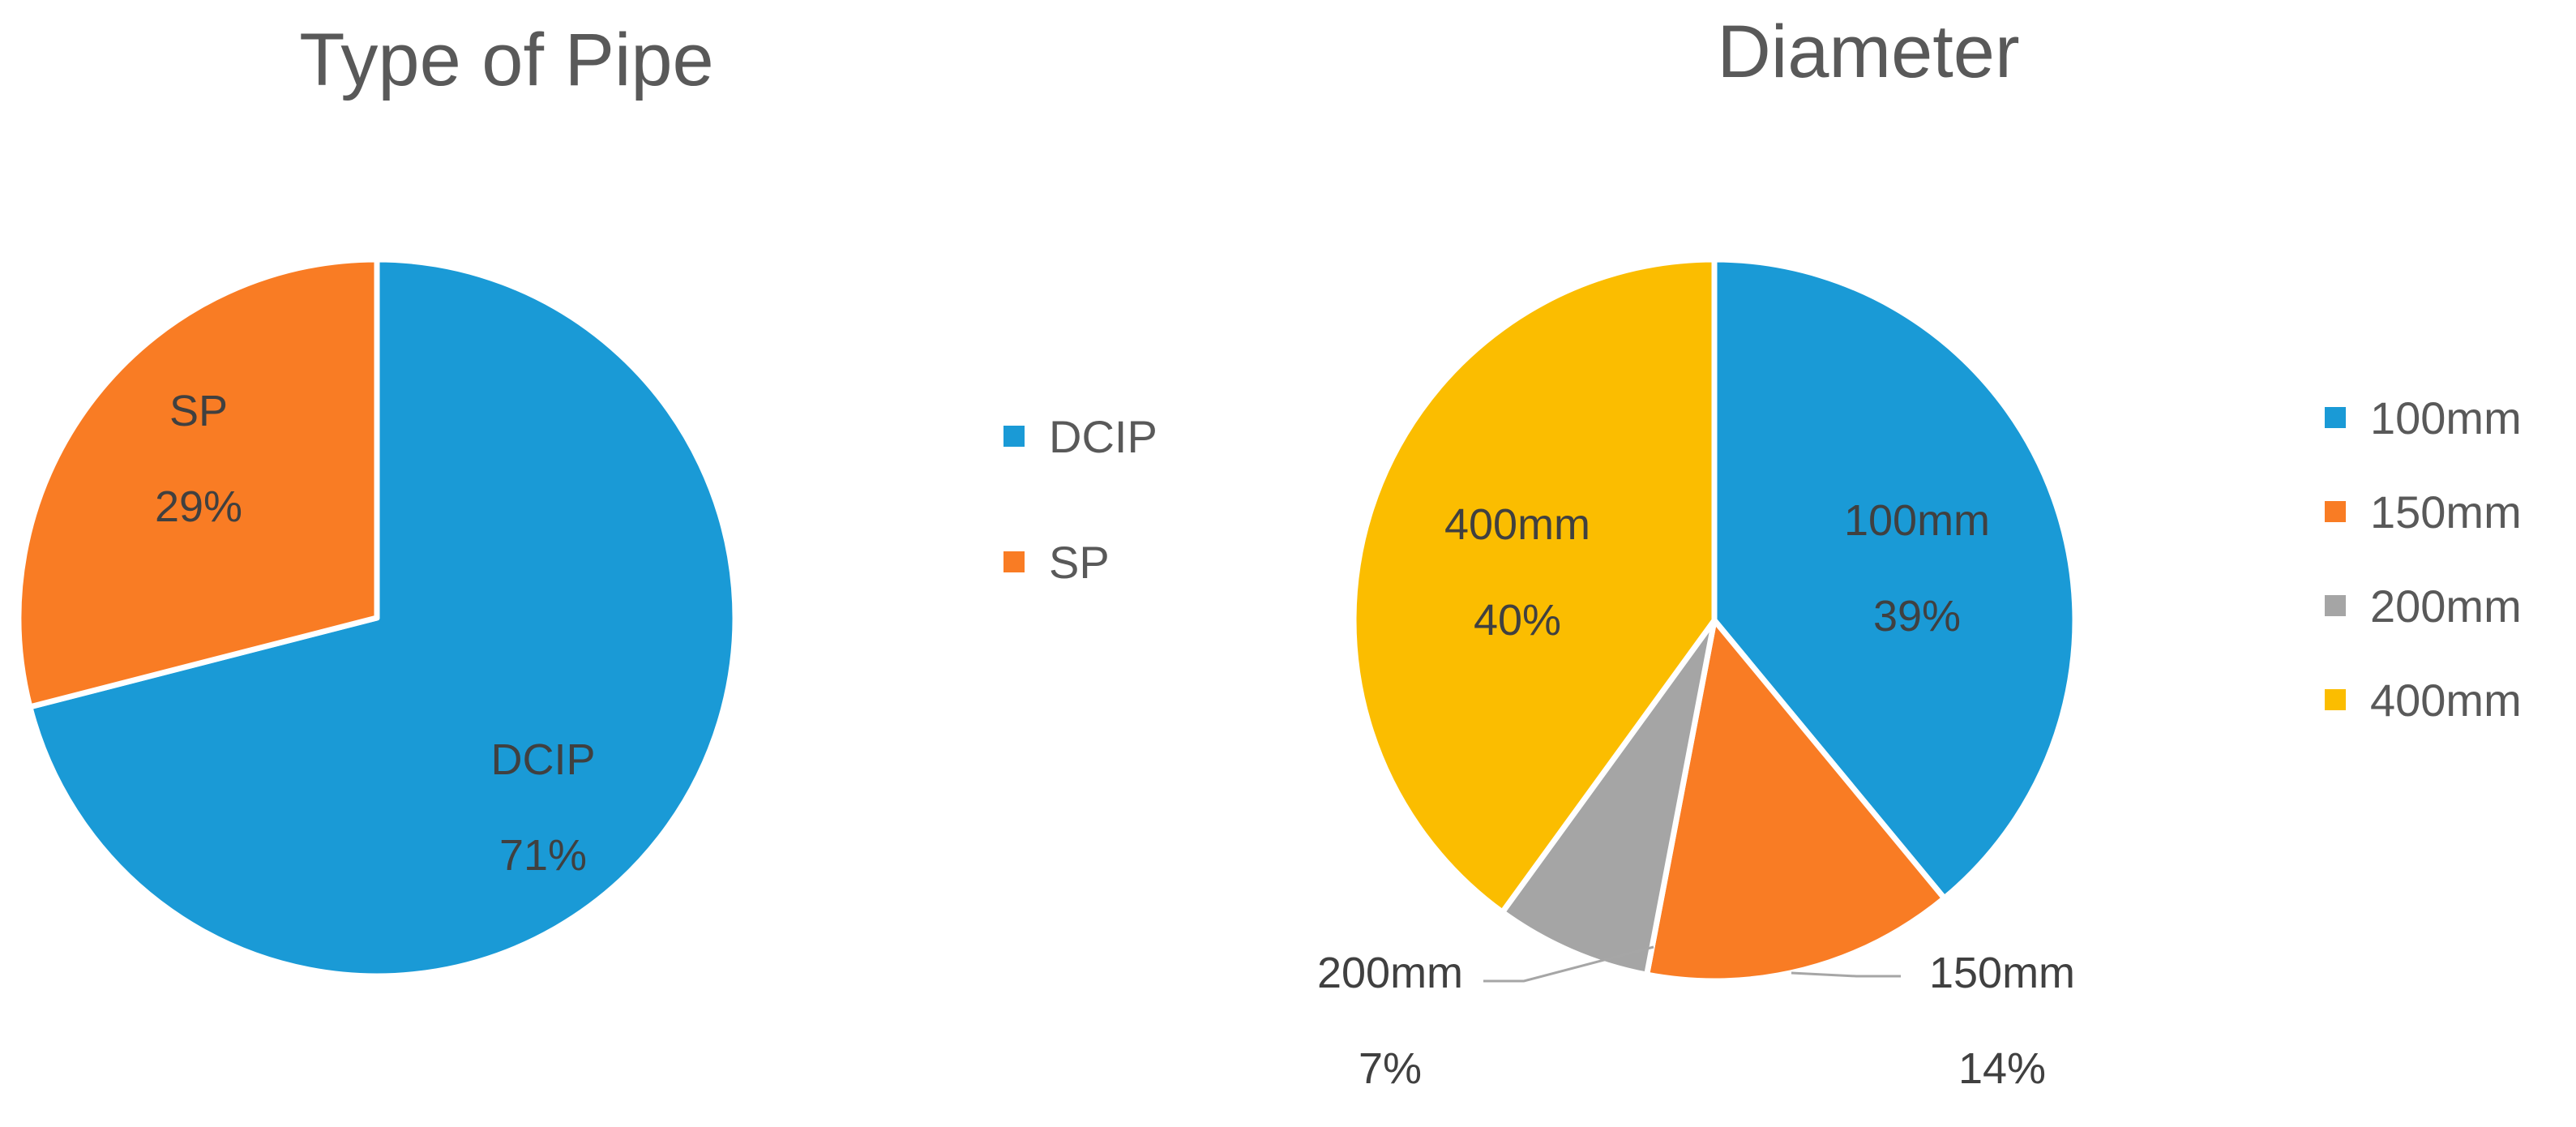 The width and height of the screenshot is (2576, 1127). I want to click on slice-label-sp: SP, so click(198, 411).